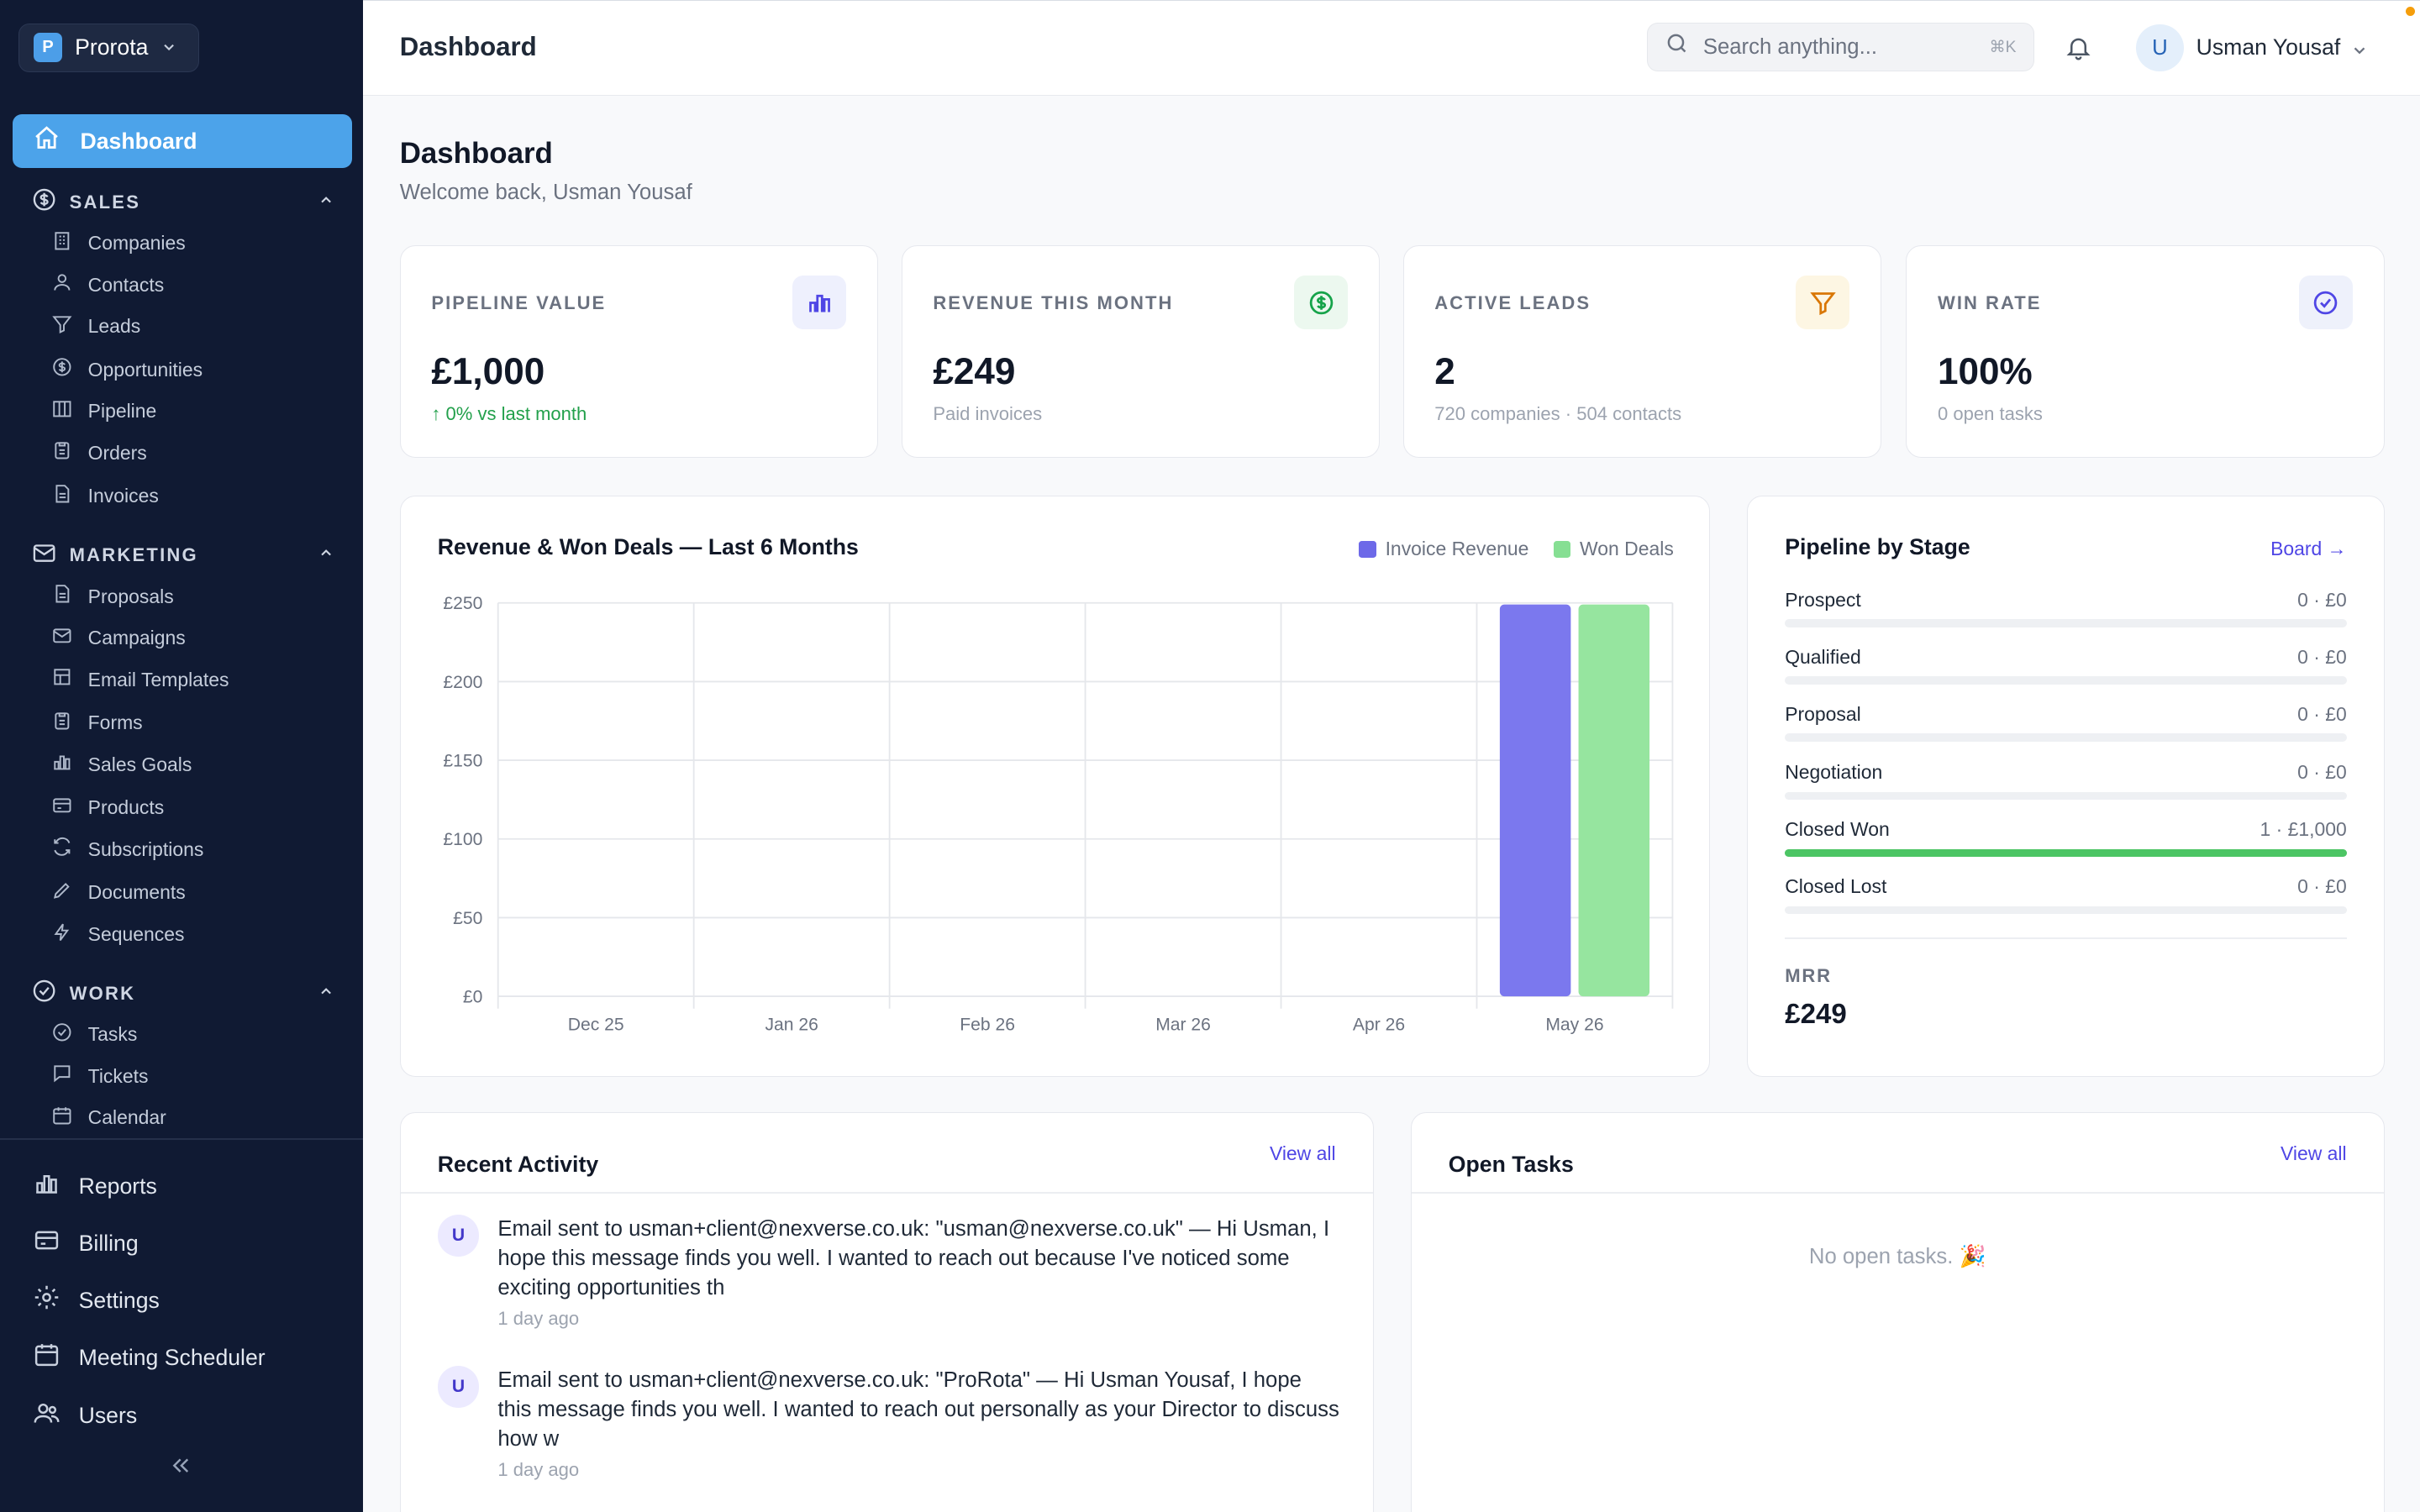 Image resolution: width=2420 pixels, height=1512 pixels. I want to click on sidebar-item-label: Meeting Scheduler, so click(172, 1357).